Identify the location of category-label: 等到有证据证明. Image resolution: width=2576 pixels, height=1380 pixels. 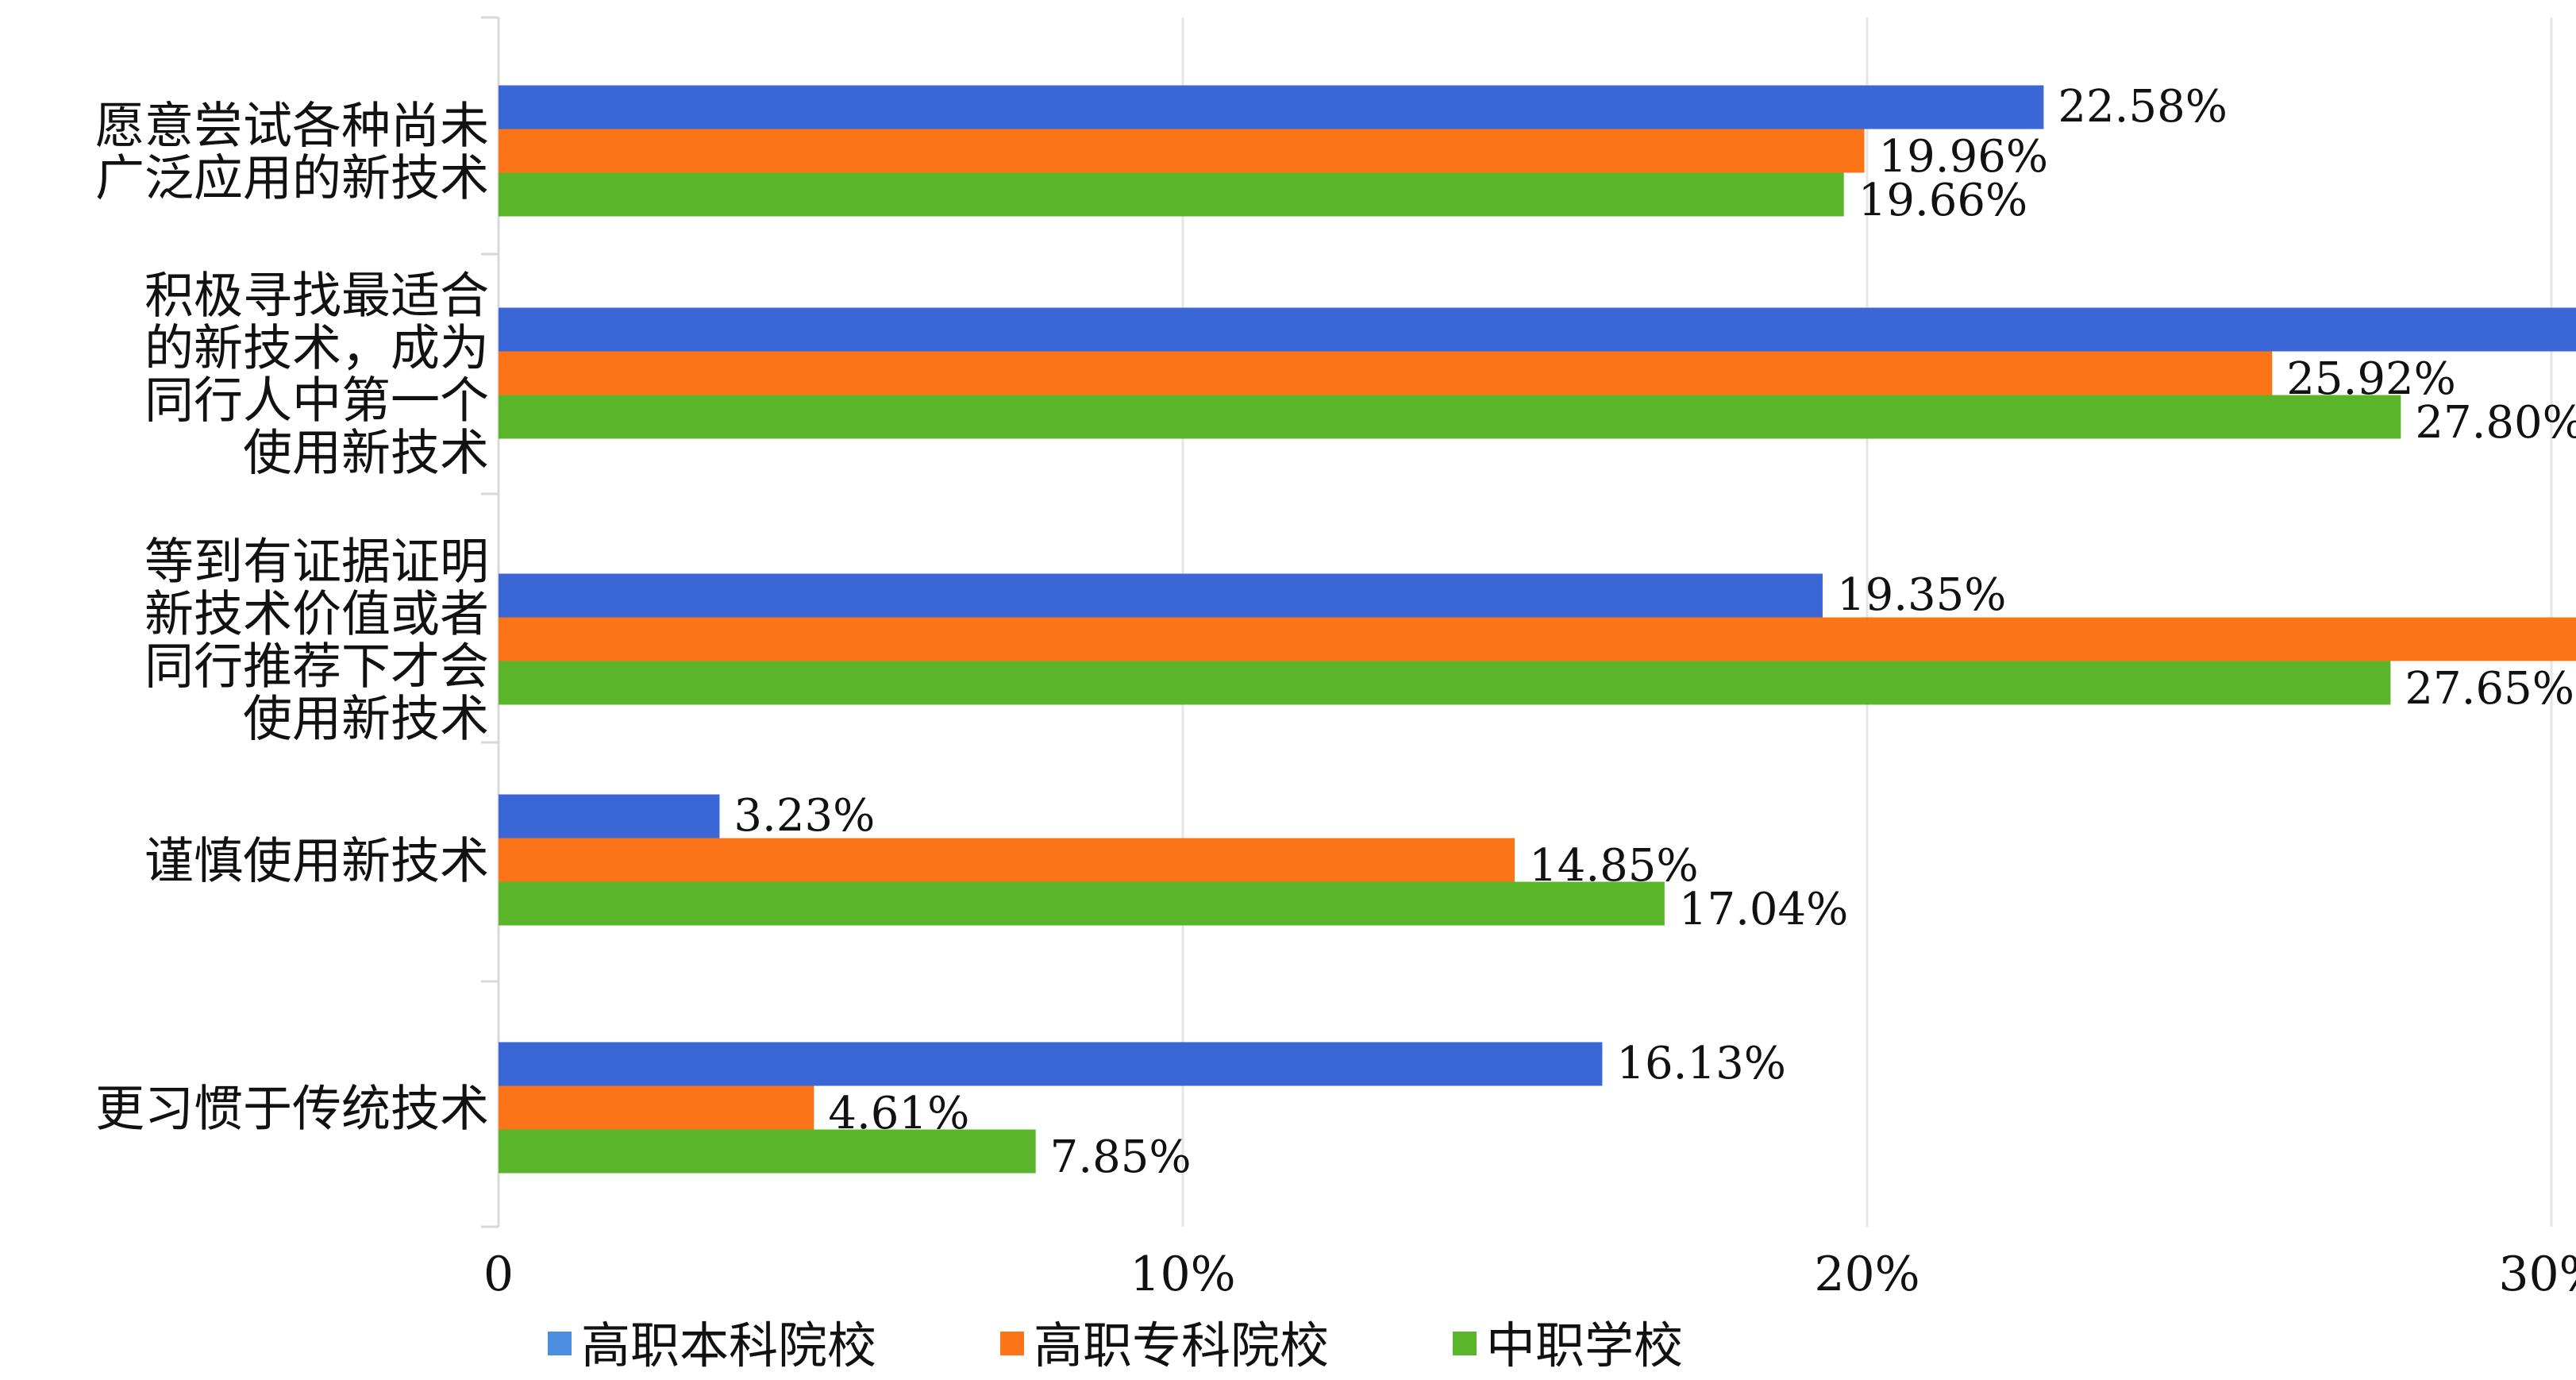
(316, 561).